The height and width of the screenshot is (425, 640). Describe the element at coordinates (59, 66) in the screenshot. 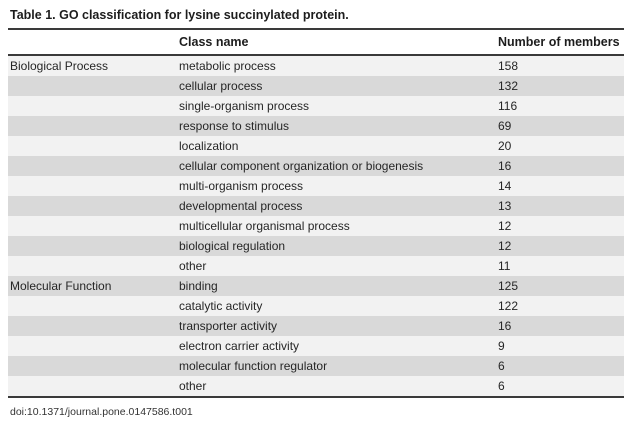

I see `category-cell: Biological Process` at that location.